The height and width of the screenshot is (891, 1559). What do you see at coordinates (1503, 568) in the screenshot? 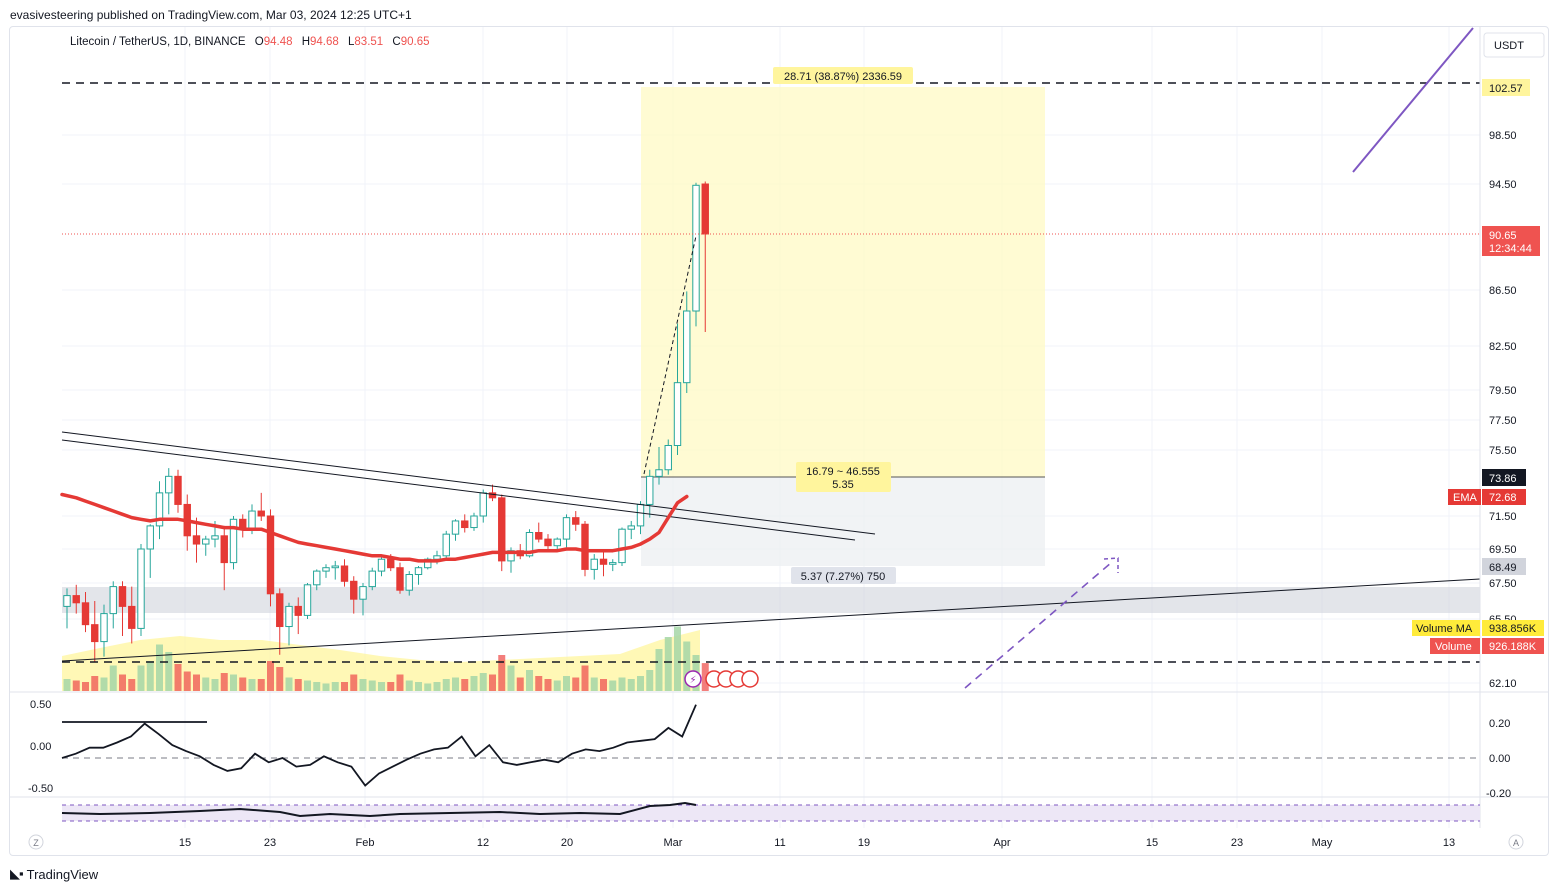
I see `stop-badge: 68.49` at bounding box center [1503, 568].